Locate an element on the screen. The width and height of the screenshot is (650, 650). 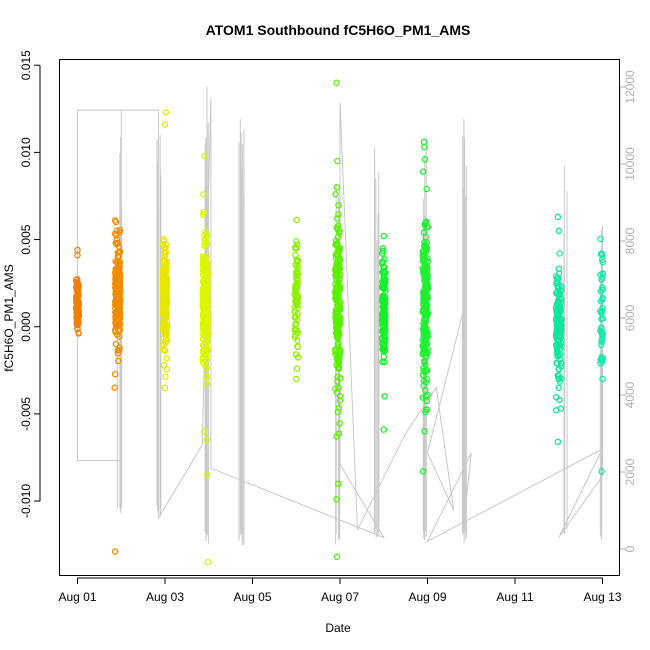
secondary-tick-label: 12000 is located at coordinates (630, 87).